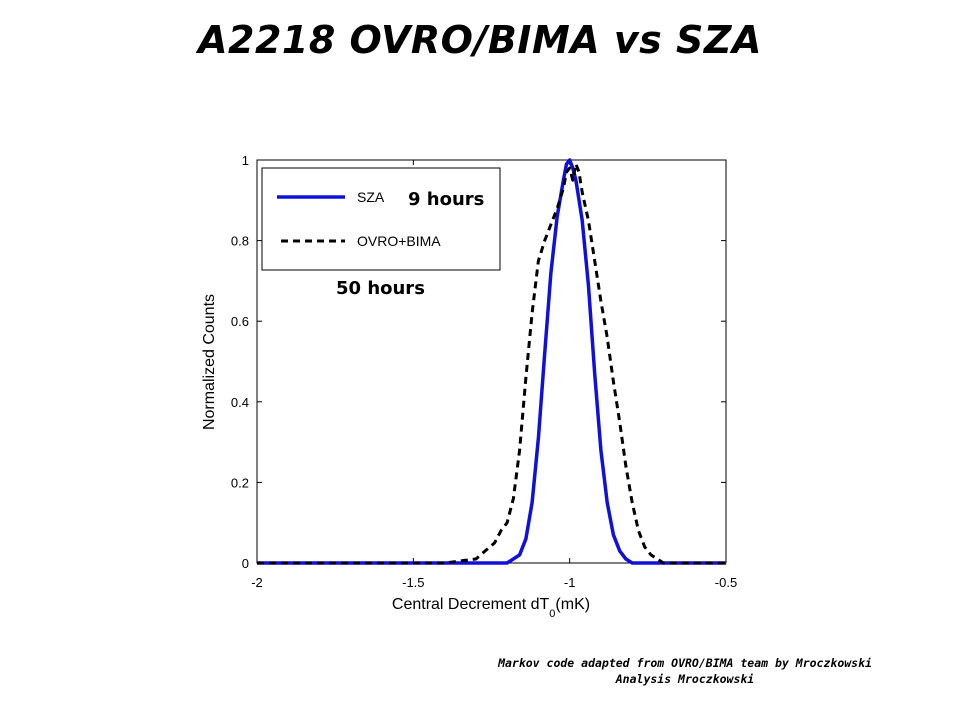  I want to click on y-tick-label-4: 0.8, so click(240, 241).